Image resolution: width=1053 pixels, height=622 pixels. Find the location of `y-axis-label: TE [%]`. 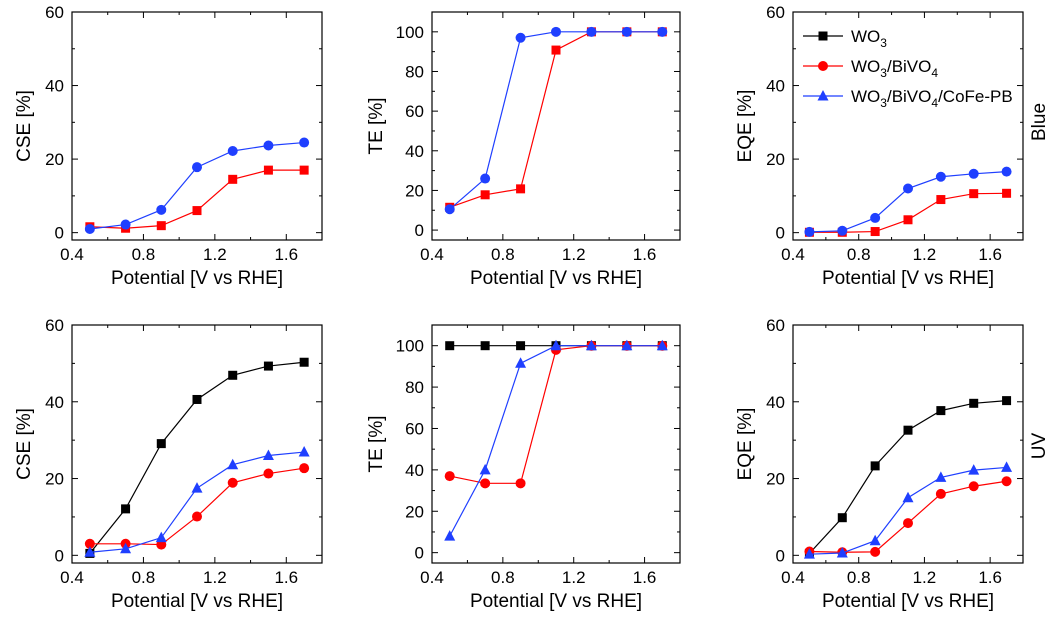

y-axis-label: TE [%] is located at coordinates (376, 443).